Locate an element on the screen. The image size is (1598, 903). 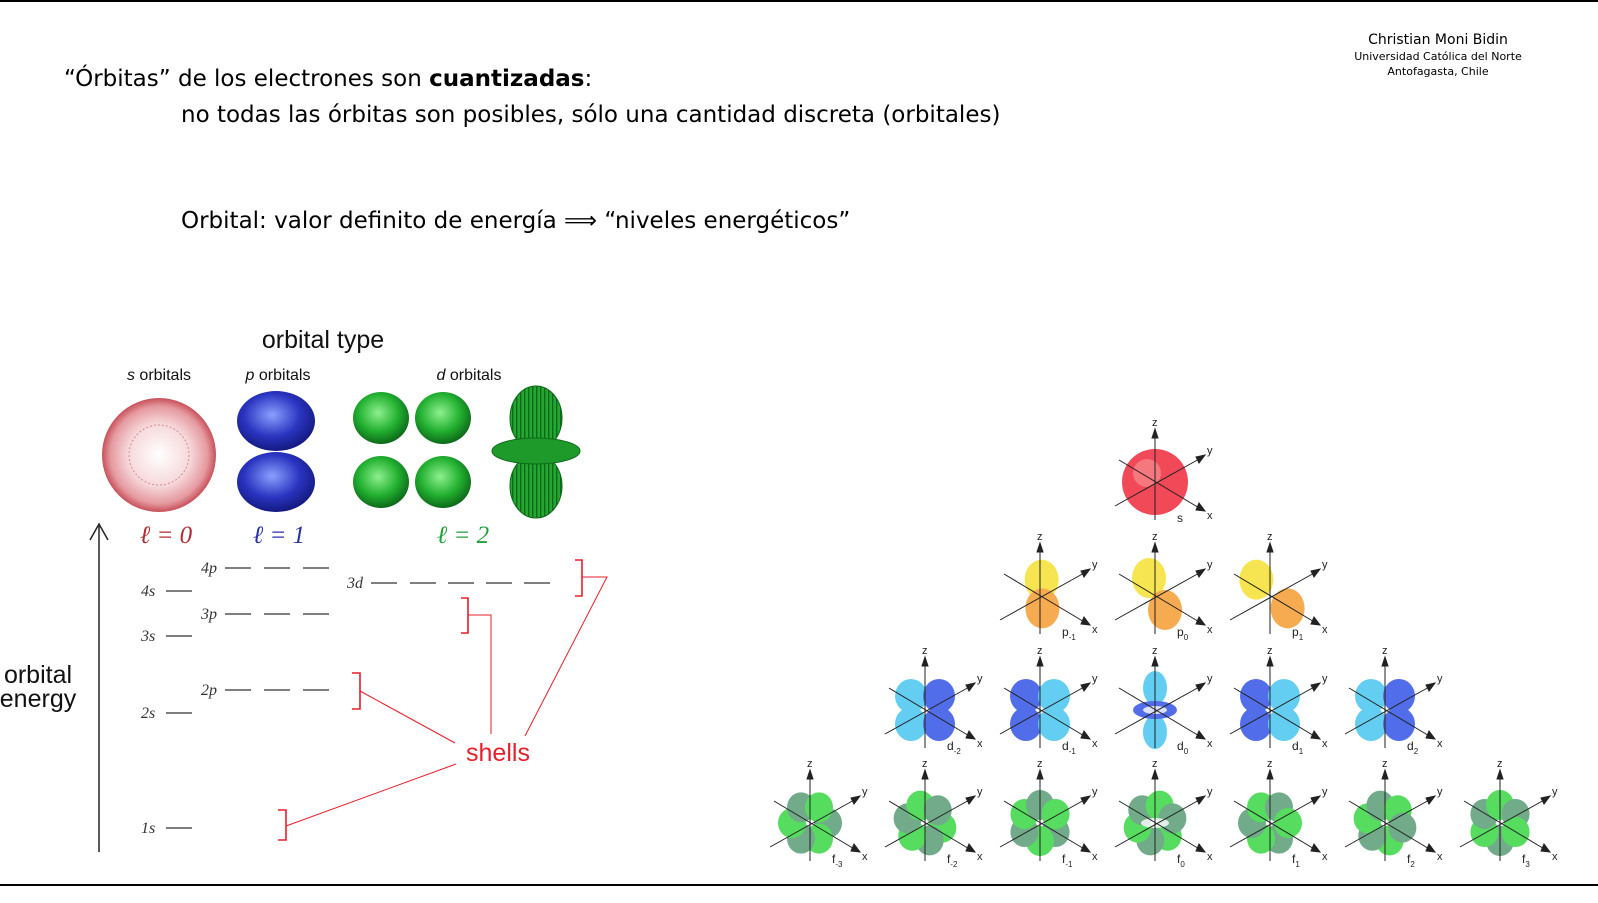
orbital-label: p1 is located at coordinates (1298, 633).